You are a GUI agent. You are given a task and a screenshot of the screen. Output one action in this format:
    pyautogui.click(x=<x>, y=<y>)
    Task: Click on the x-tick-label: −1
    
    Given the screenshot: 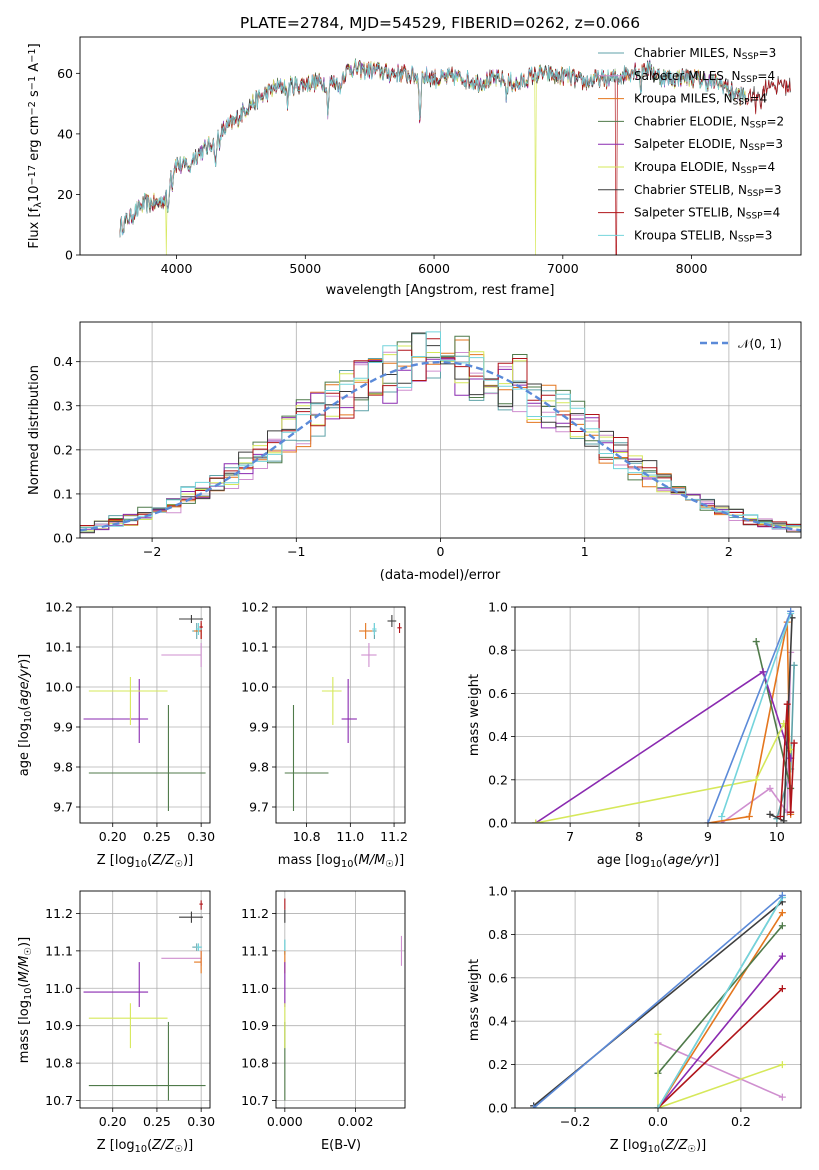 What is the action you would take?
    pyautogui.click(x=296, y=551)
    